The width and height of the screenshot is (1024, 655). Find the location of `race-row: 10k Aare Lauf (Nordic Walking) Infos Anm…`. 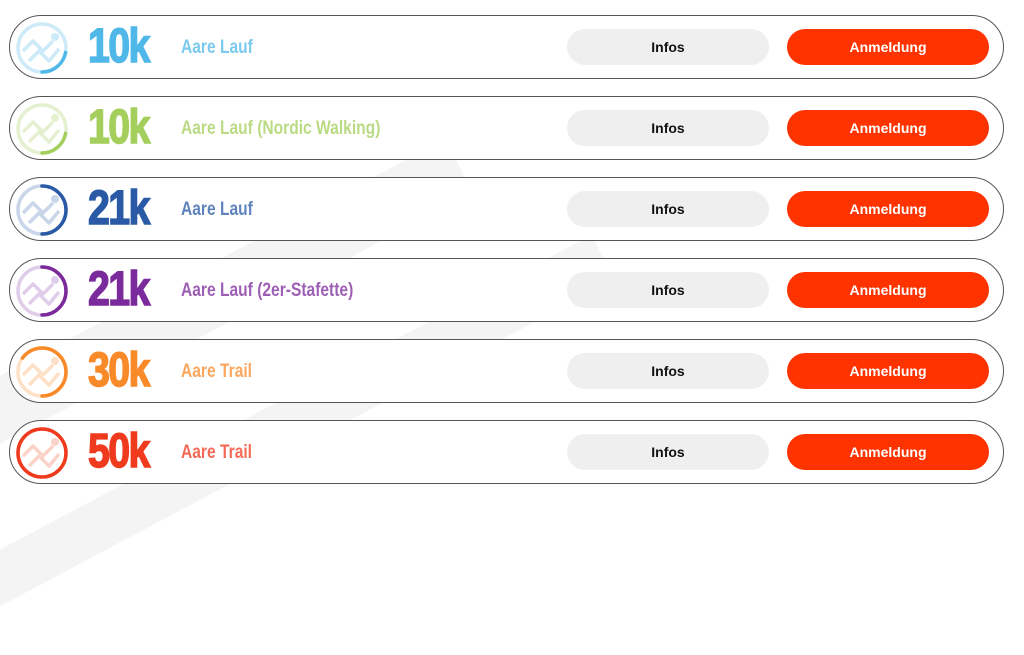

race-row: 10k Aare Lauf (Nordic Walking) Infos Anm… is located at coordinates (506, 128).